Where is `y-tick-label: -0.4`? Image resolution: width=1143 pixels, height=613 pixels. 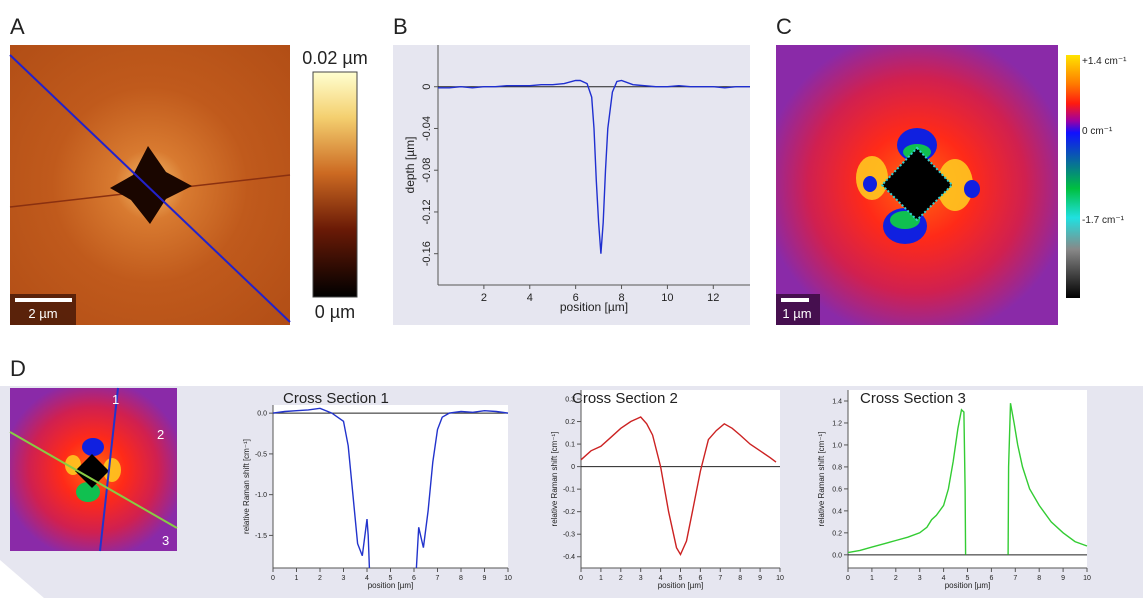
y-tick-label: -0.4 is located at coordinates (569, 557).